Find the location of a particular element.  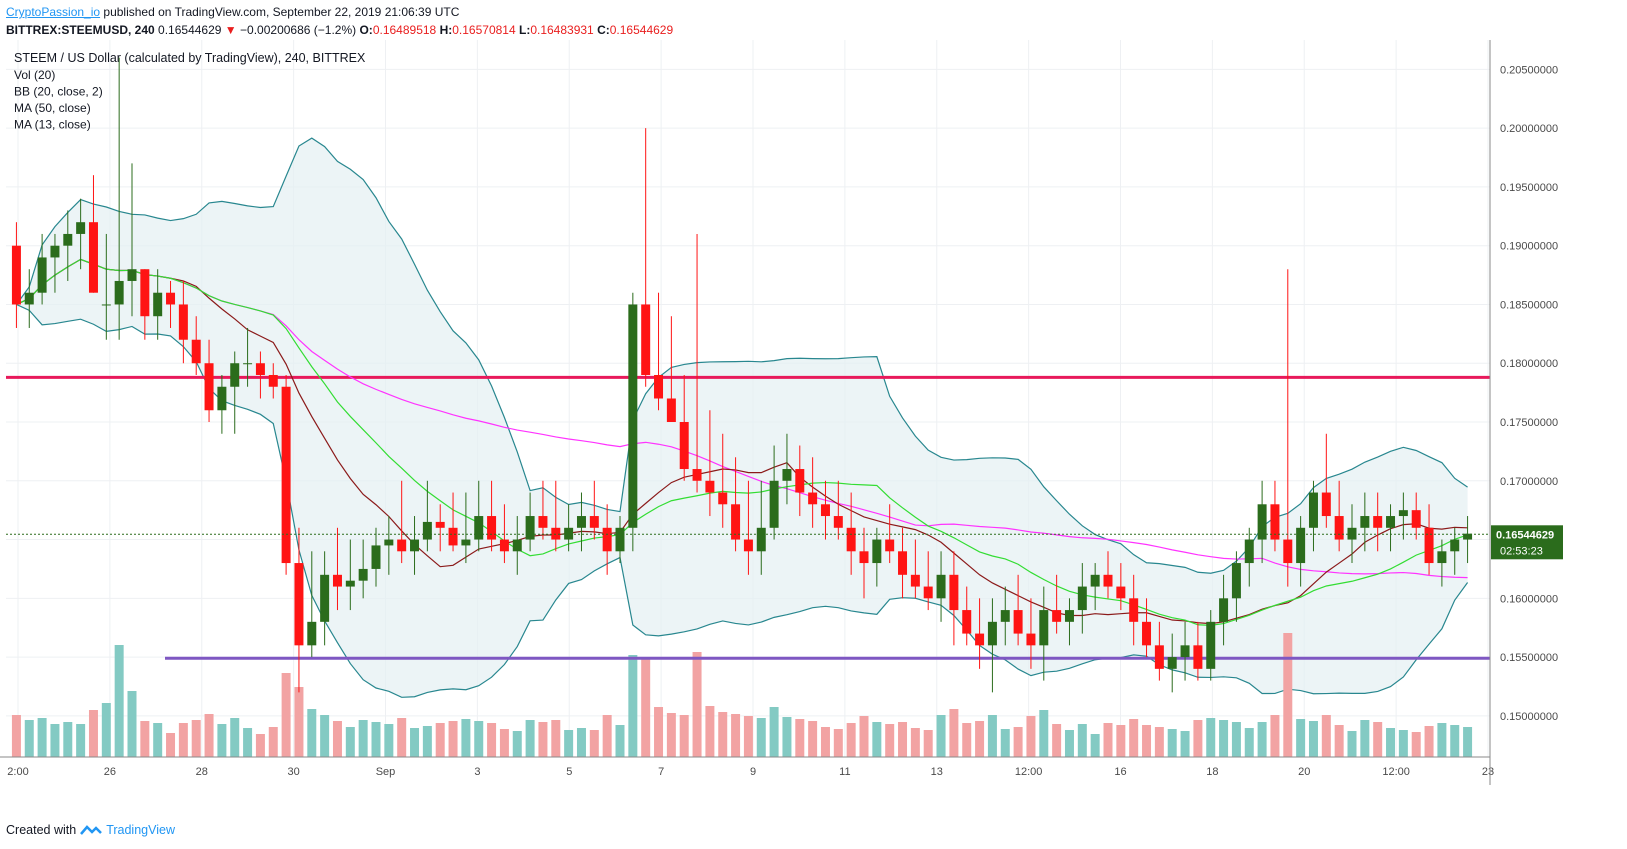

tradingview-brand: TradingView is located at coordinates (140, 830).